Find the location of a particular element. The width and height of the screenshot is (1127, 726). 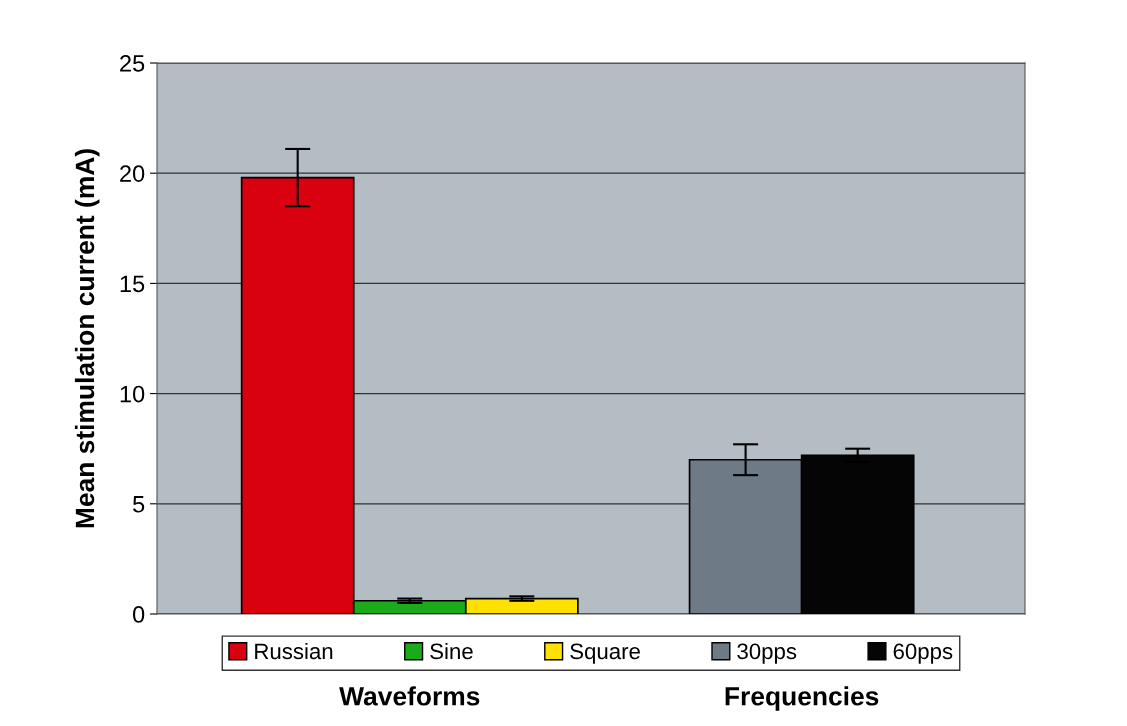

legend-label: Sine is located at coordinates (451, 651).